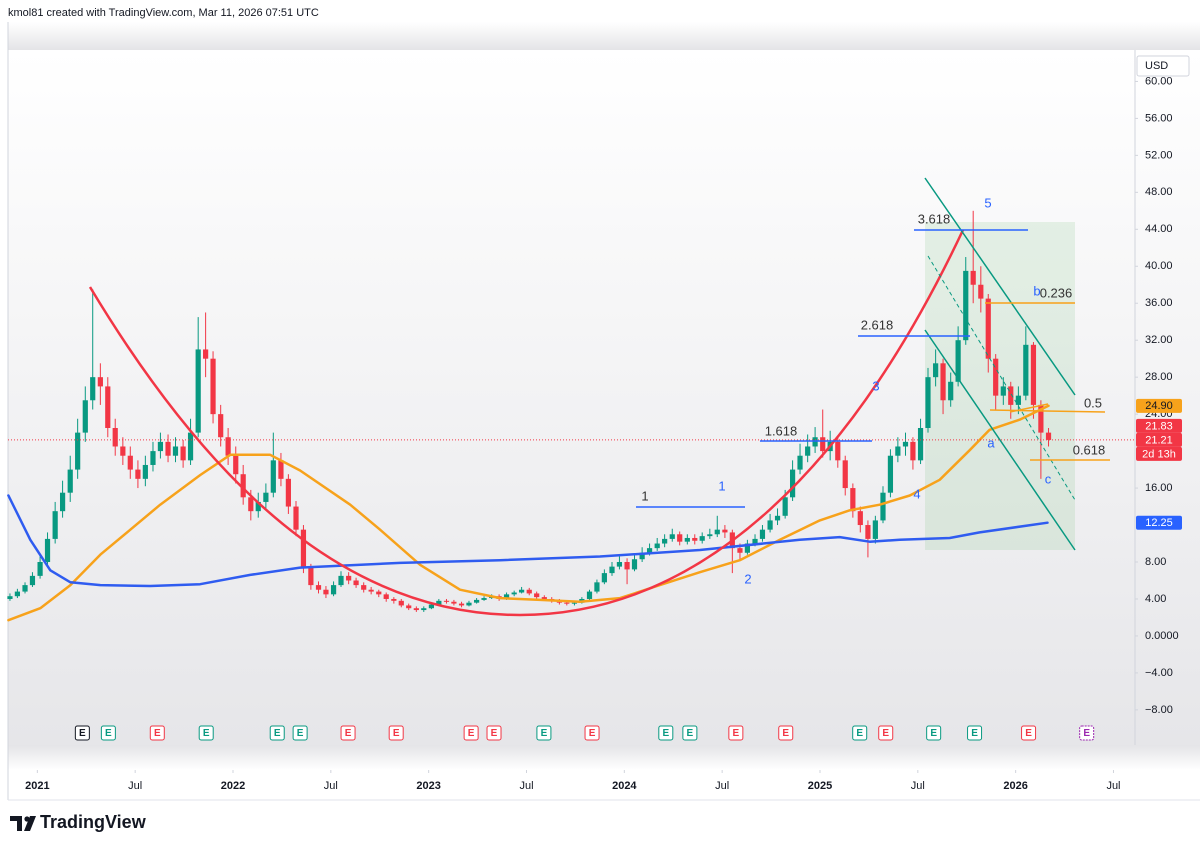 Image resolution: width=1200 pixels, height=853 pixels. Describe the element at coordinates (1000, 440) in the screenshot. I see `channel-bottom` at that location.